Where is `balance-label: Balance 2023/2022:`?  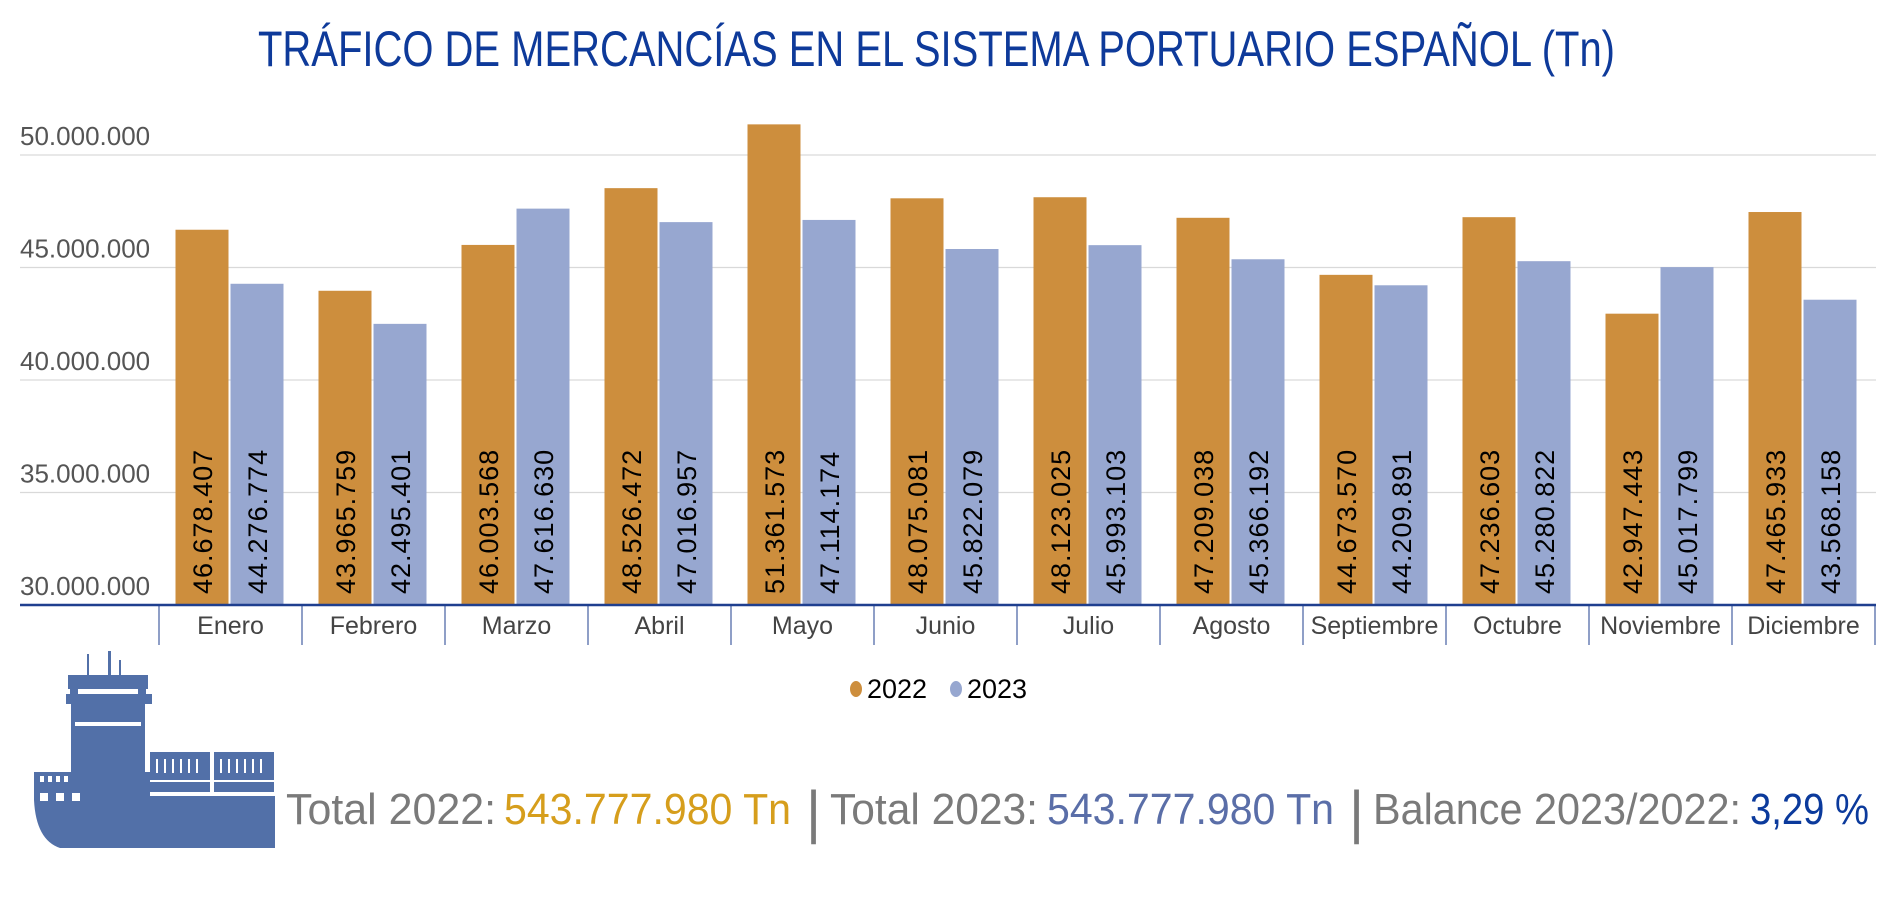
balance-label: Balance 2023/2022: is located at coordinates (1557, 809).